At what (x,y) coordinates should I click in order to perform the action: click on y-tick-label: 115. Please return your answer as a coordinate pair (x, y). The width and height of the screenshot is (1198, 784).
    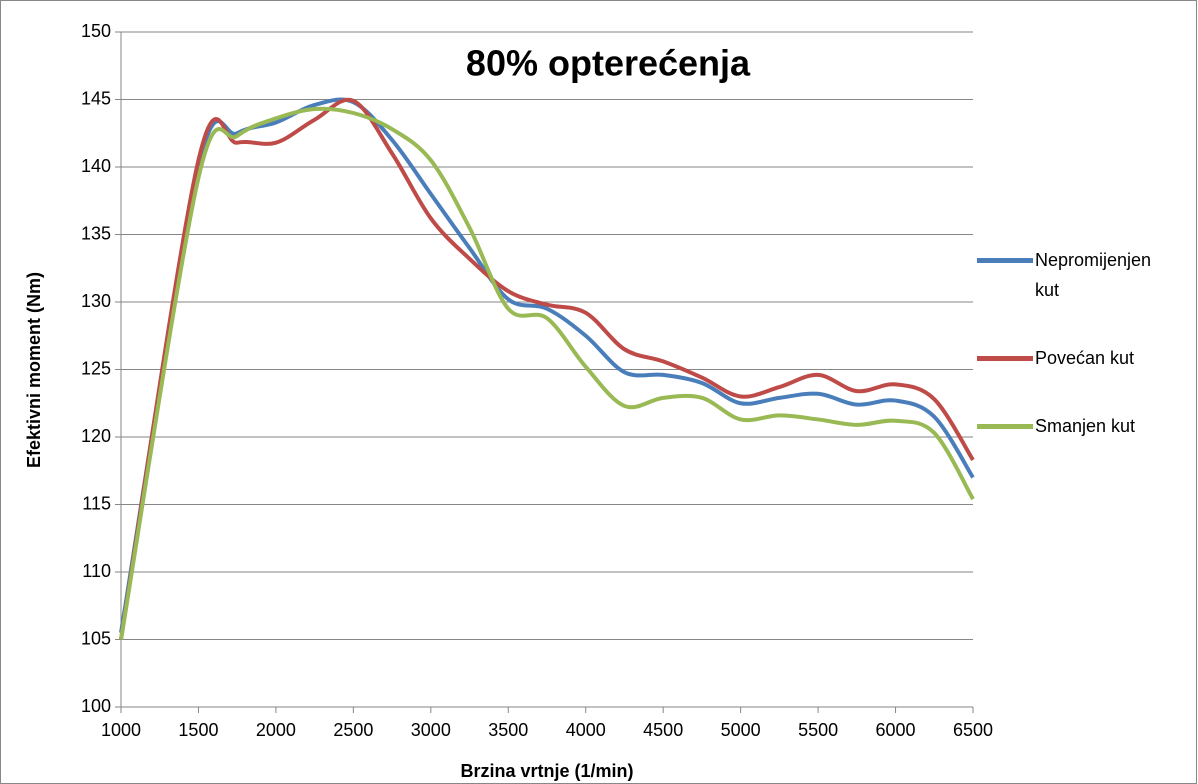
    Looking at the image, I should click on (96, 503).